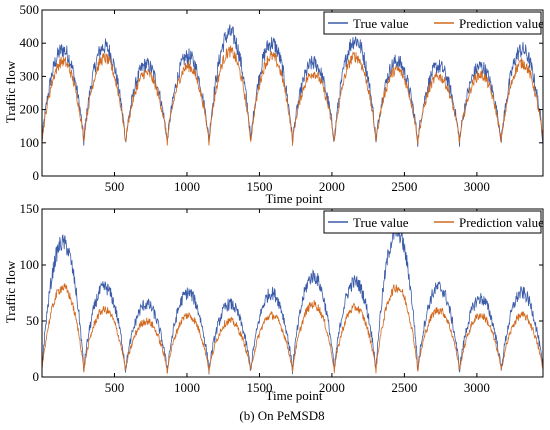 The width and height of the screenshot is (550, 430). Describe the element at coordinates (30, 9) in the screenshot. I see `y-tick-label: 500` at that location.